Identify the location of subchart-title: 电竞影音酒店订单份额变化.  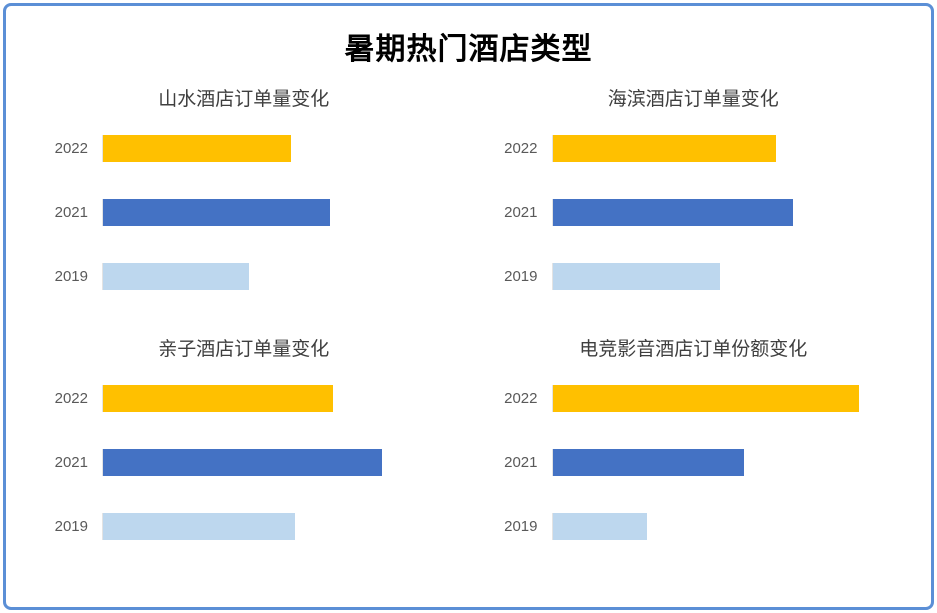
(693, 349).